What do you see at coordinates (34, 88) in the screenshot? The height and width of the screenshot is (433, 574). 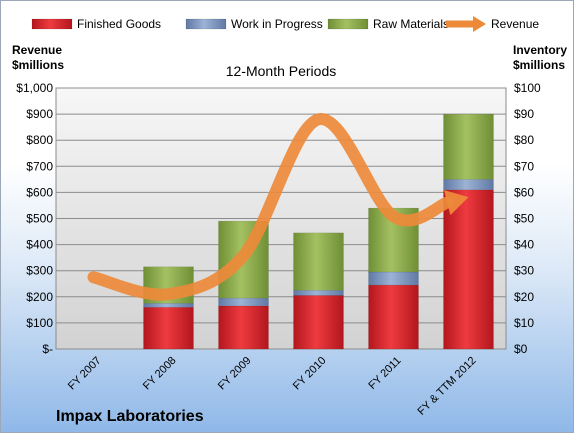 I see `left-tick-label: $1,000` at bounding box center [34, 88].